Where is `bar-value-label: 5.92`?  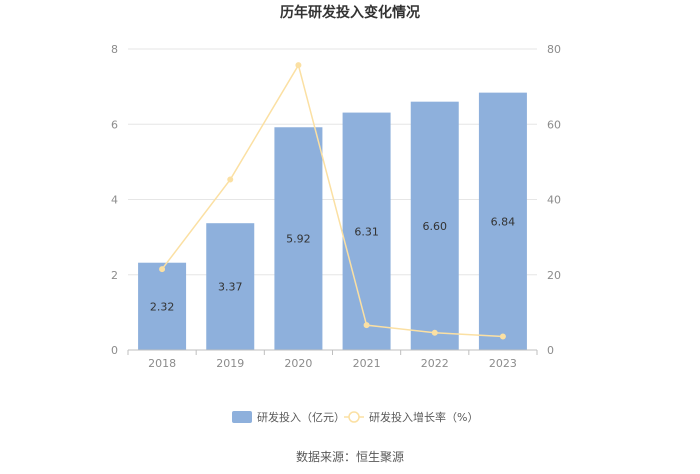 bar-value-label: 5.92 is located at coordinates (298, 239).